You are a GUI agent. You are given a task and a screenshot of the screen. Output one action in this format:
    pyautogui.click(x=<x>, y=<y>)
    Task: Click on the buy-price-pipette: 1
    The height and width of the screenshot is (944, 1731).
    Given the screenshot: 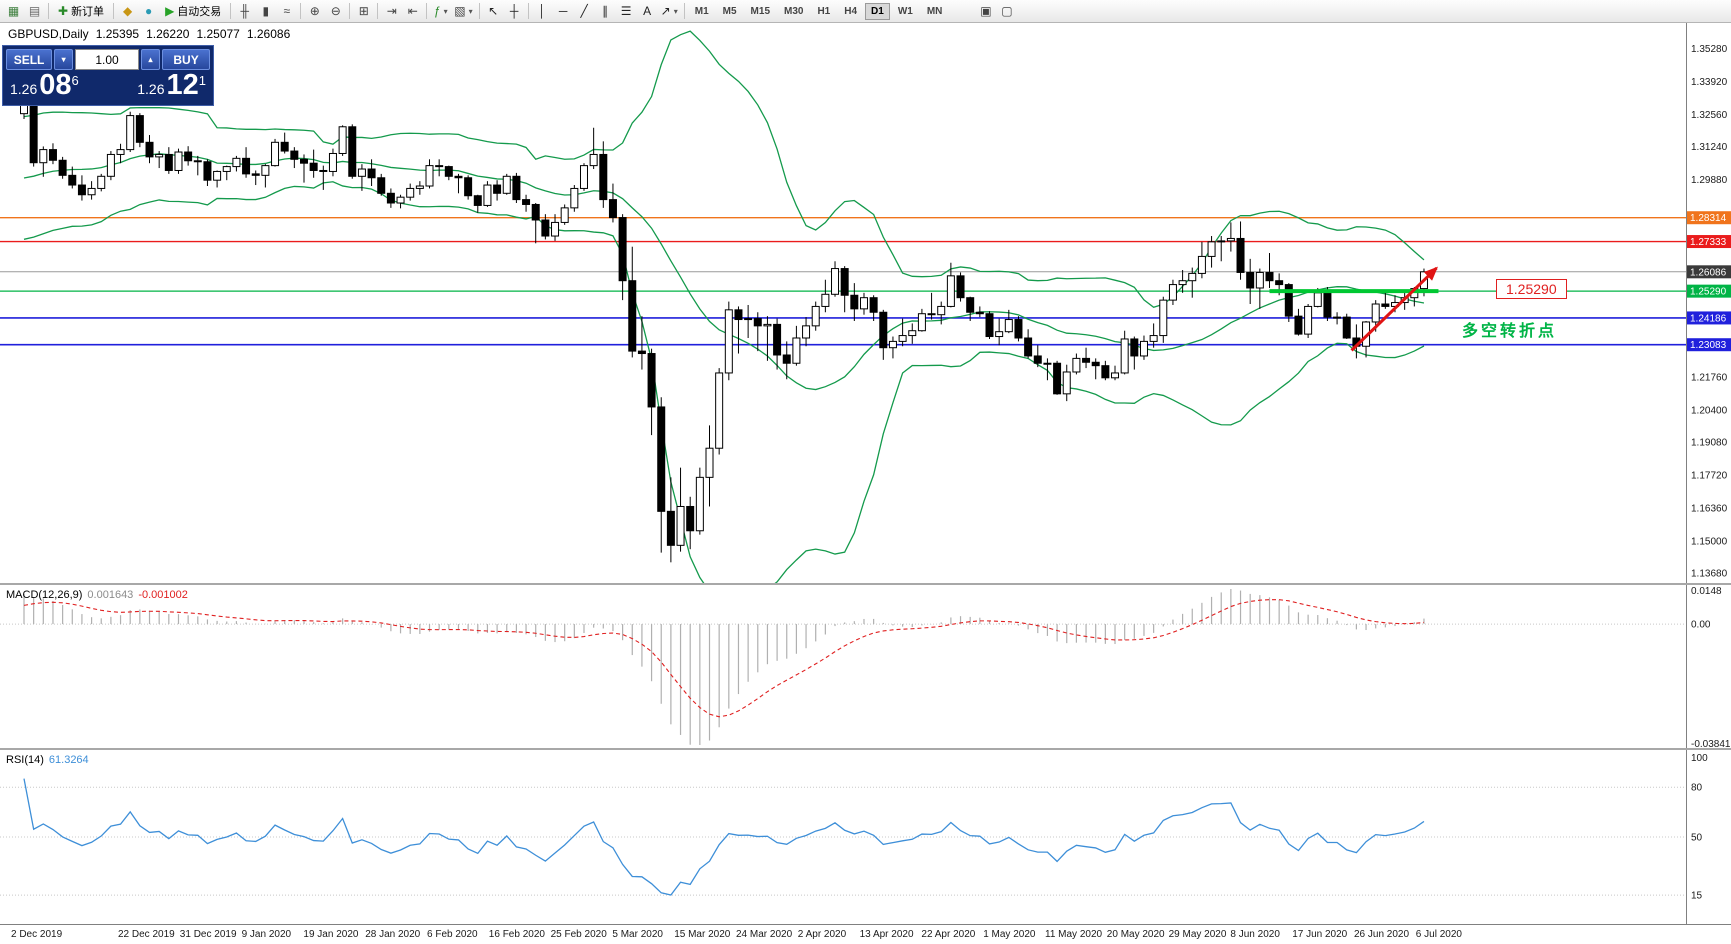 What is the action you would take?
    pyautogui.click(x=202, y=80)
    